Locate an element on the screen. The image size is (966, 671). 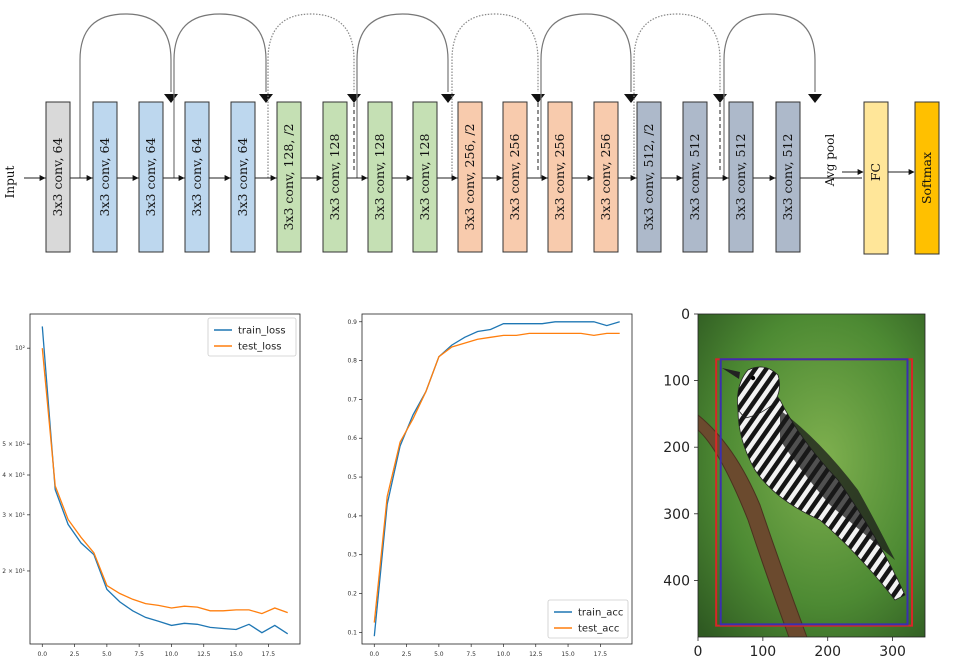
conv-layer-label: 3x3 conv, 512, /2 is located at coordinates (648, 176).